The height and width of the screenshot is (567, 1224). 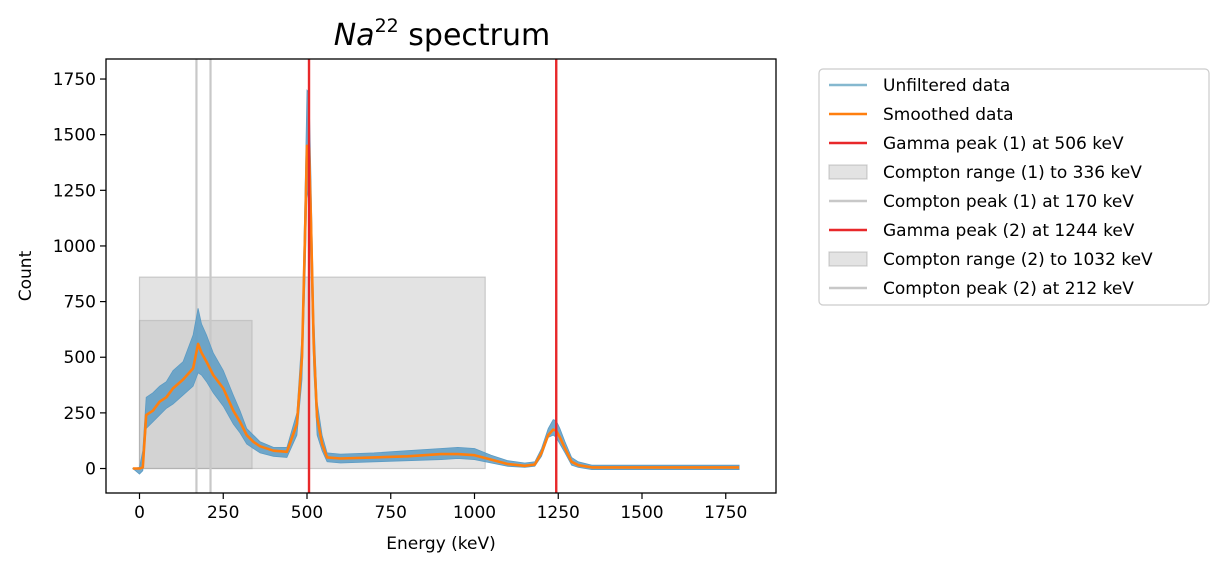 I want to click on title-sup: 22, so click(x=387, y=26).